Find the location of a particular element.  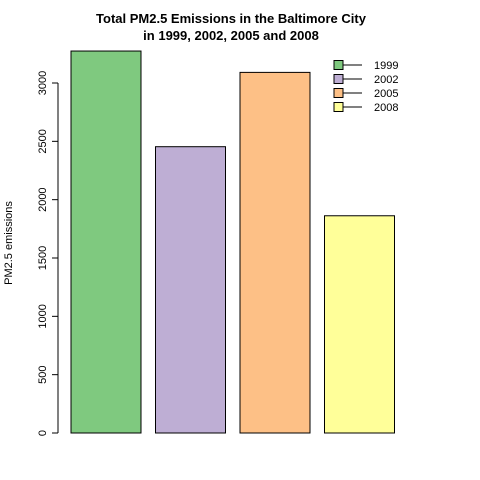

y-tick-label: 1000 is located at coordinates (43, 316).